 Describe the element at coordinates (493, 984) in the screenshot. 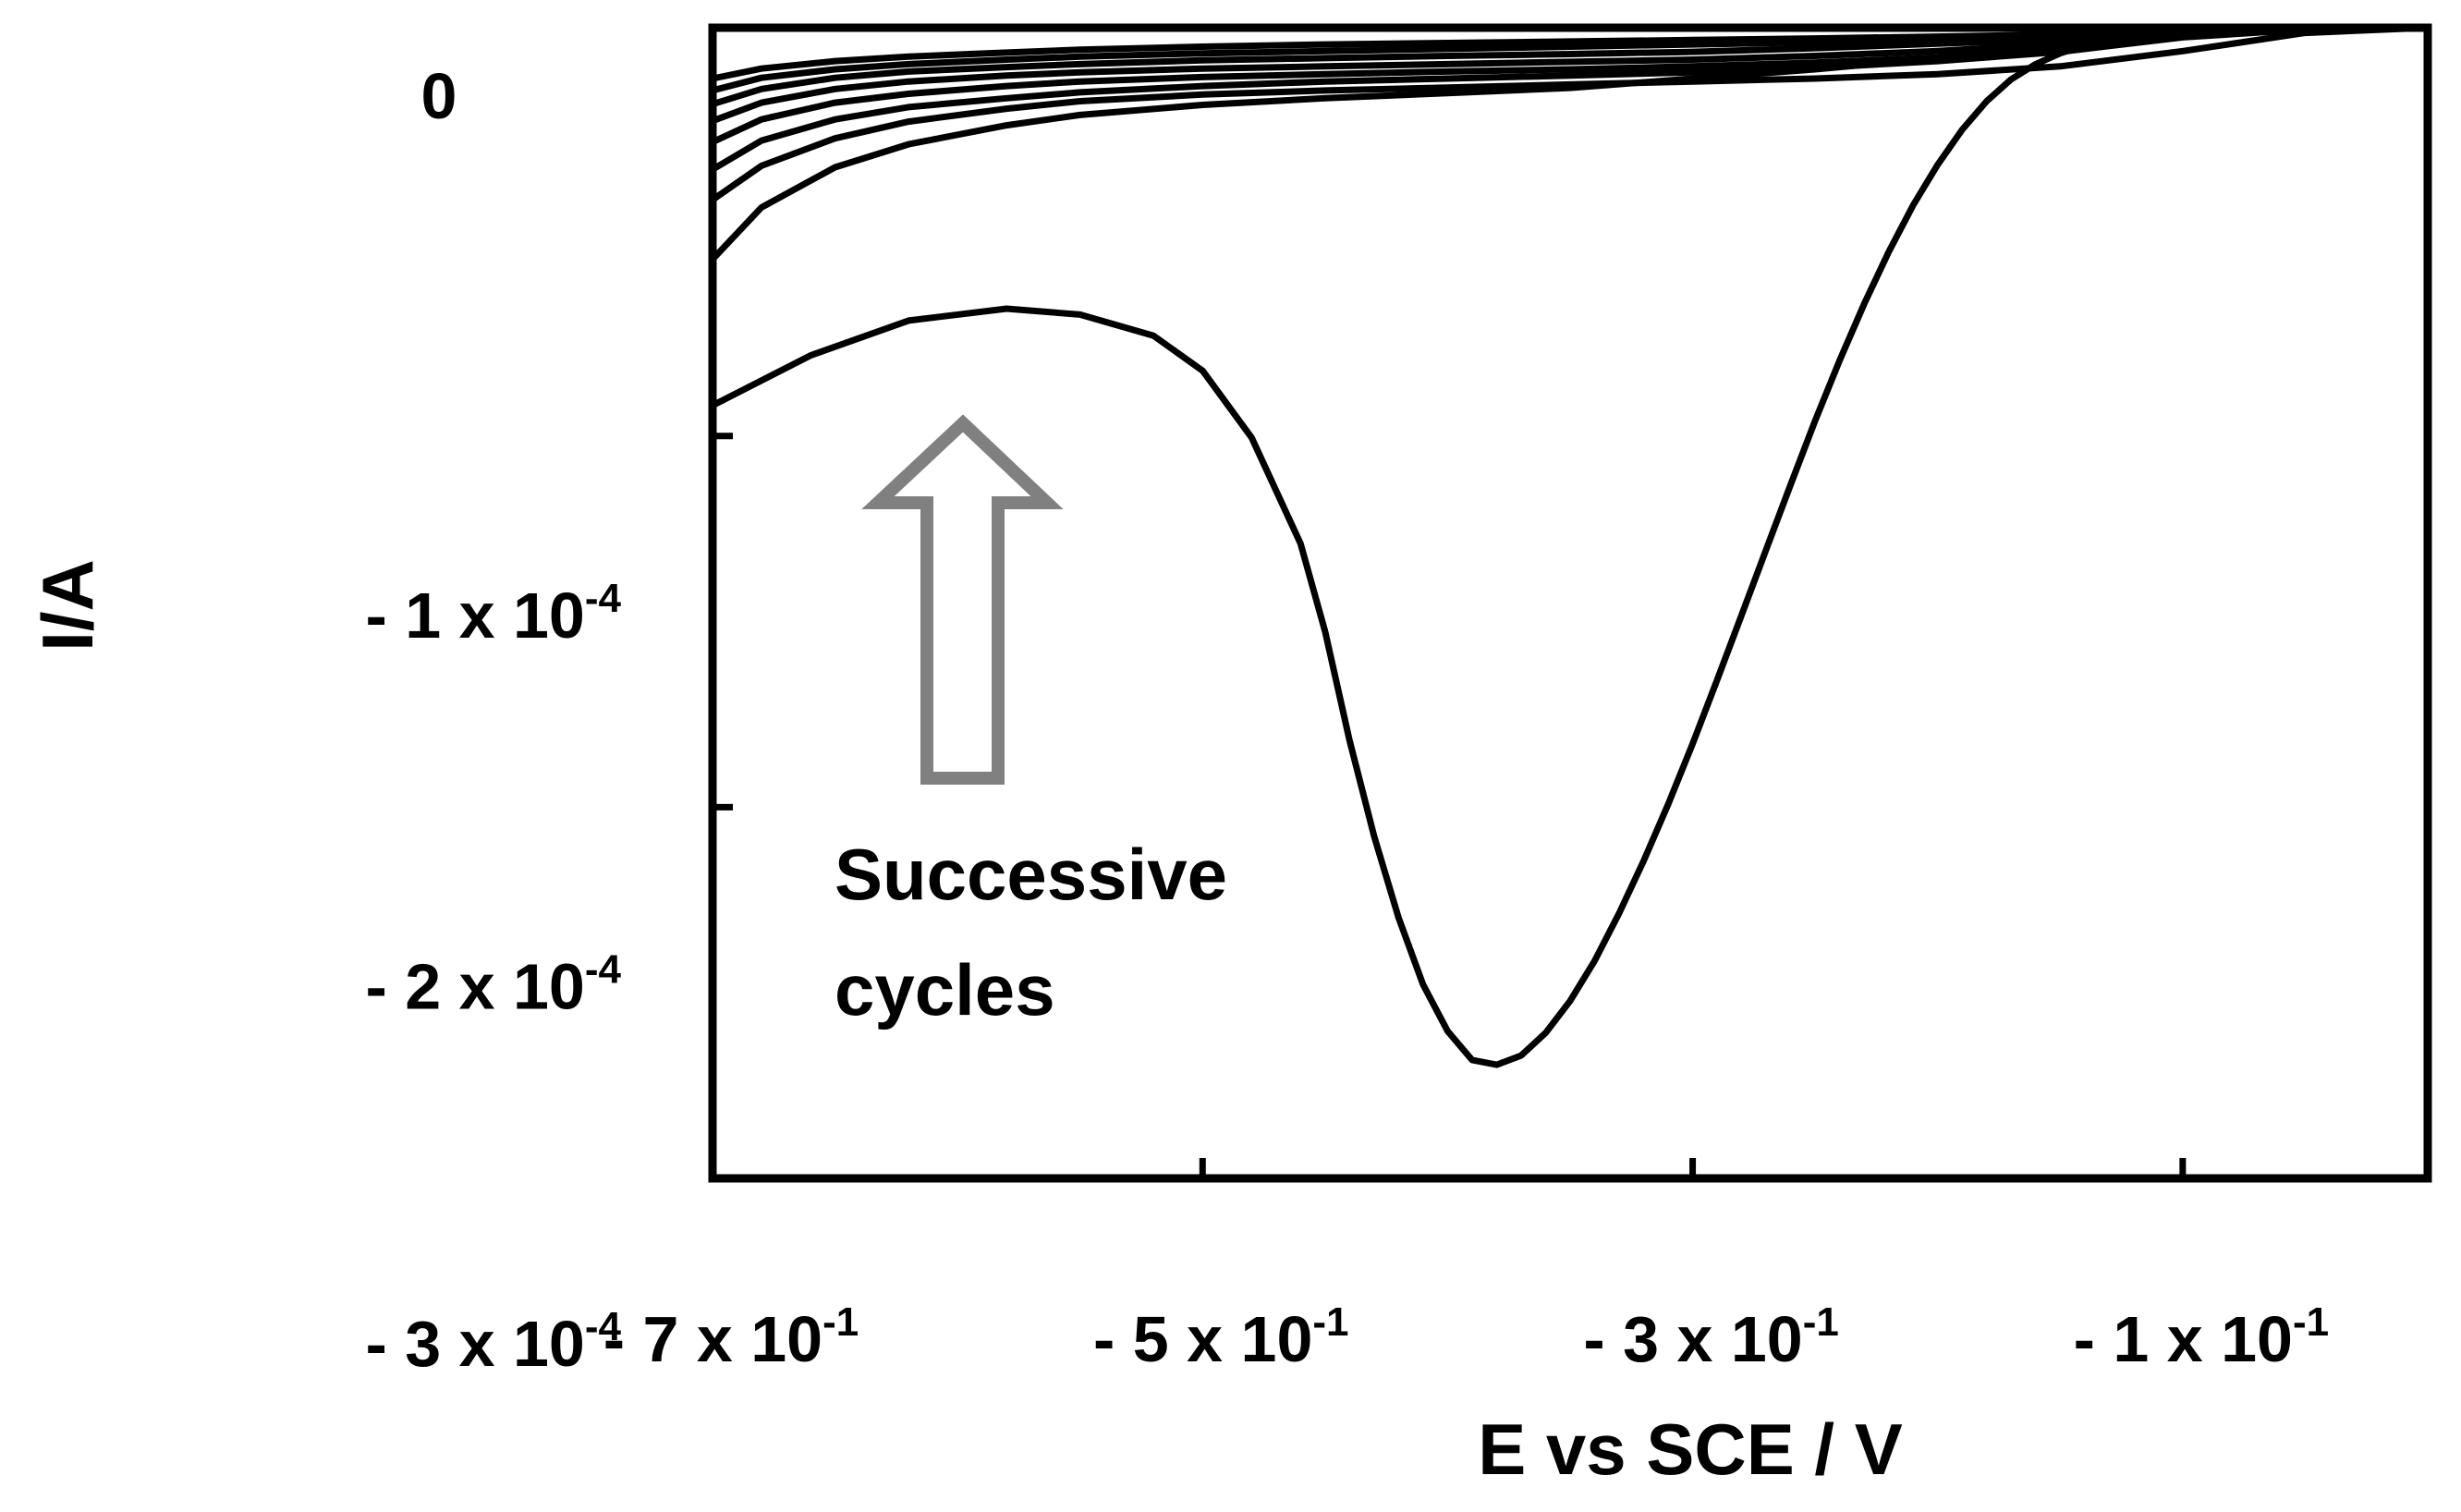

I see `y-tick-label-2: - 2 x 10-4` at that location.